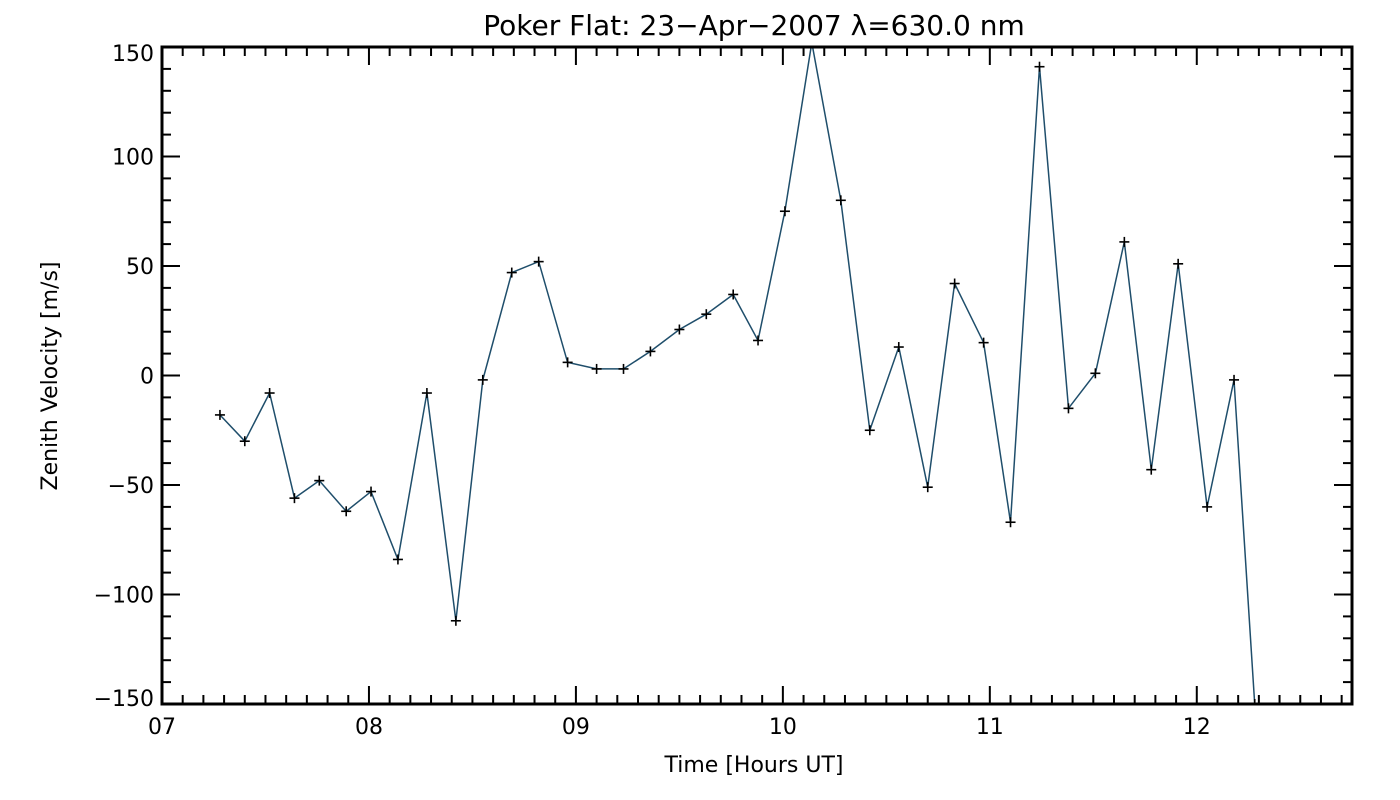 This screenshot has width=1400, height=800. I want to click on y-tick-label: 150, so click(133, 54).